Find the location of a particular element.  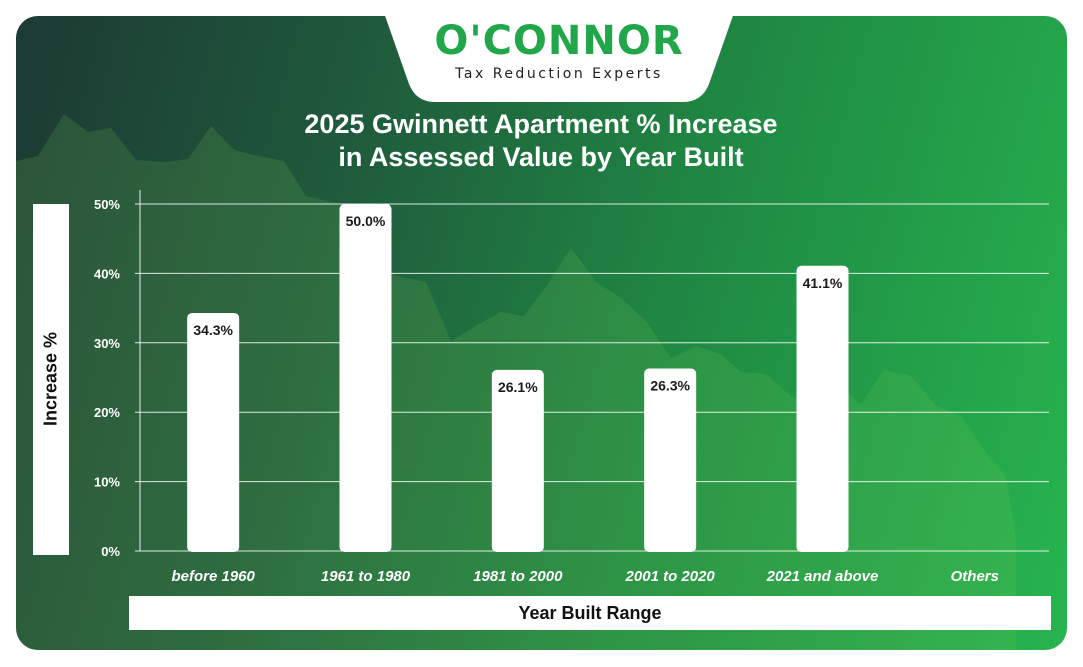

y-tick-label: 30% is located at coordinates (107, 343).